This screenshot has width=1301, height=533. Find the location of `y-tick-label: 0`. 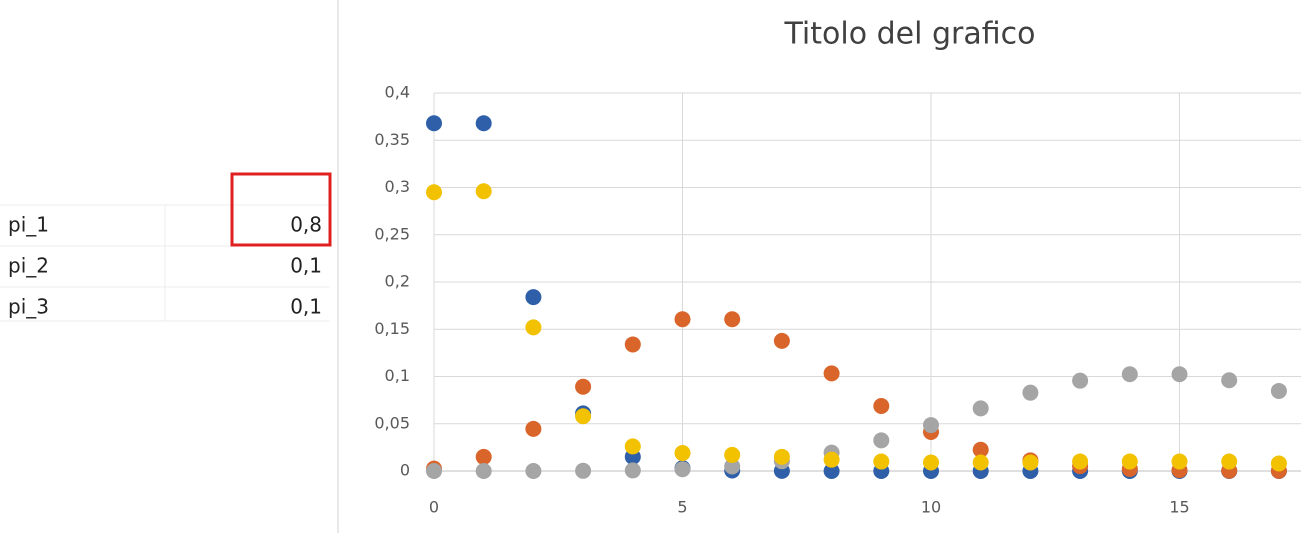

y-tick-label: 0 is located at coordinates (405, 470).